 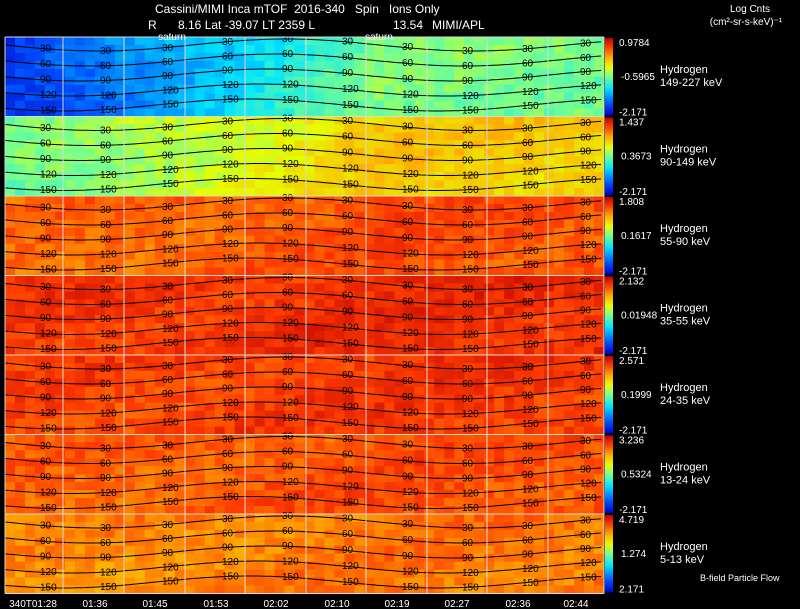 I want to click on panel-species-label: Hydrogen, so click(x=684, y=70).